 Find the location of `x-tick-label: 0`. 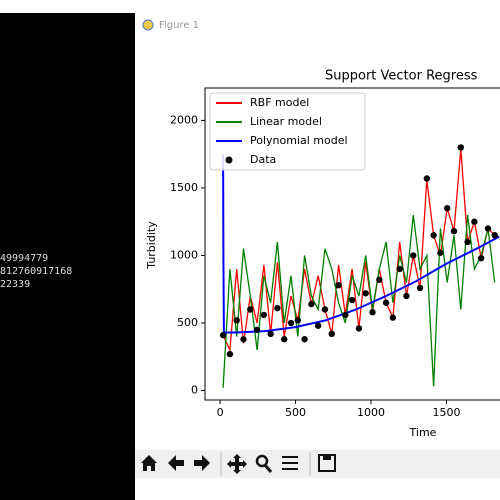

x-tick-label: 0 is located at coordinates (220, 412).